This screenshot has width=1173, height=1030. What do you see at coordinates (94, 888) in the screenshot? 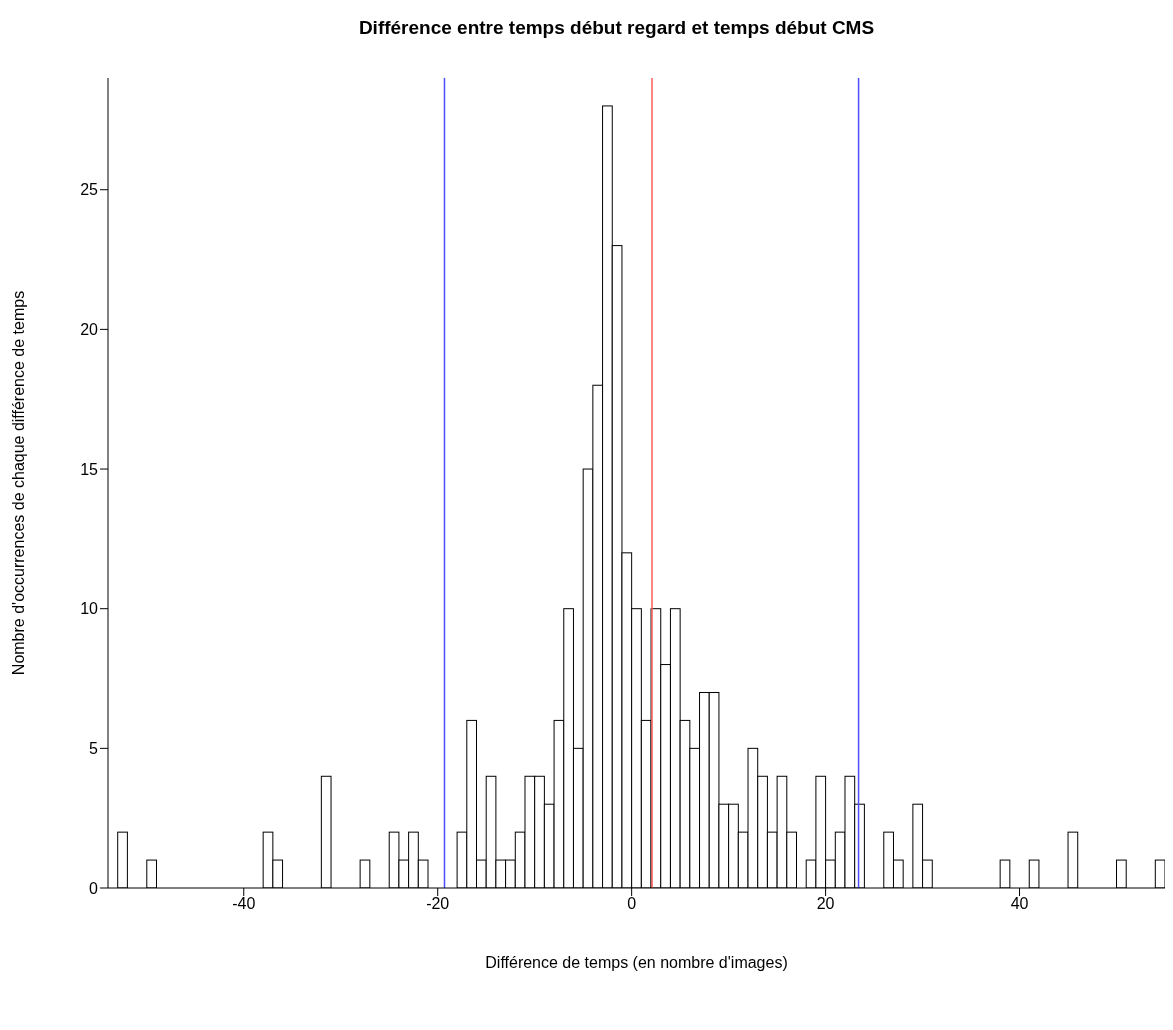
I see `y-tick-label: 0` at bounding box center [94, 888].